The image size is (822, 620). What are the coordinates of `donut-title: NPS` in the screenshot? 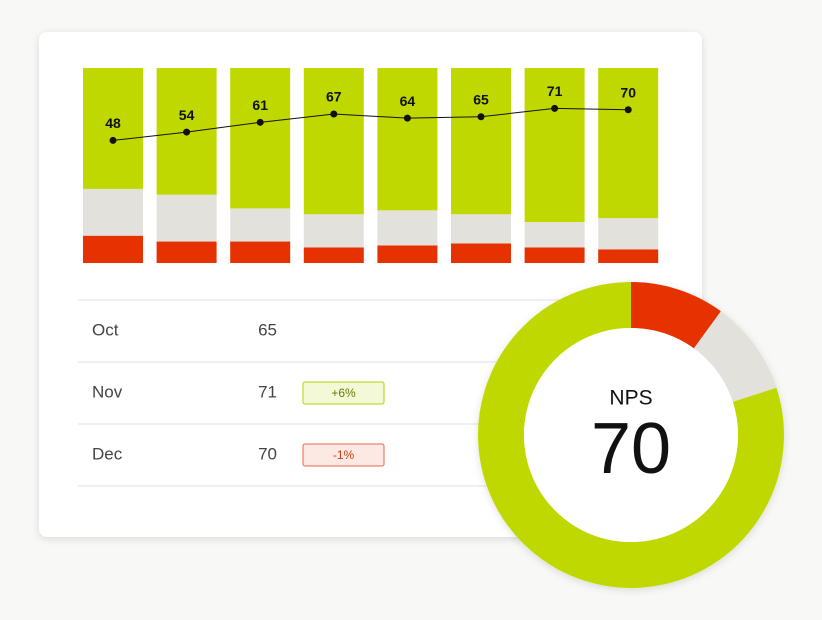 It's located at (630, 398).